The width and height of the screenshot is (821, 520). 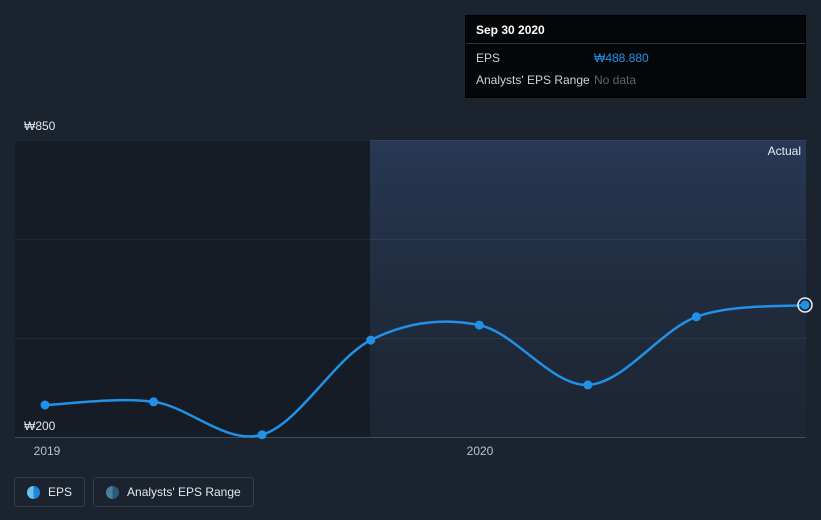 What do you see at coordinates (635, 30) in the screenshot?
I see `tooltip-date: Sep 30 2020` at bounding box center [635, 30].